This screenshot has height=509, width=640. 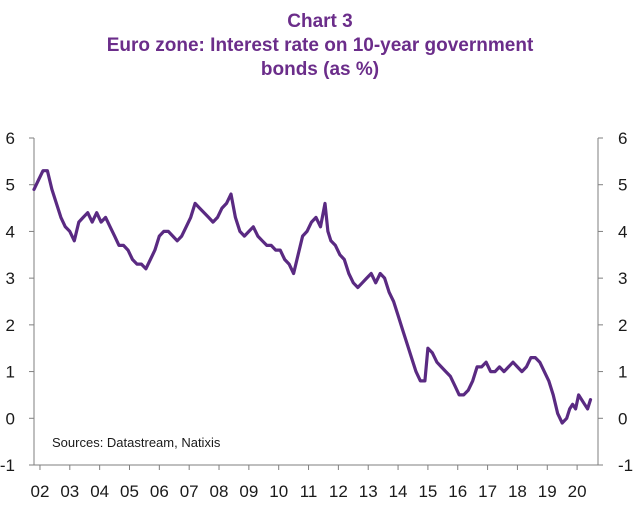 I want to click on right-y-tick-label: 5, so click(x=622, y=185).